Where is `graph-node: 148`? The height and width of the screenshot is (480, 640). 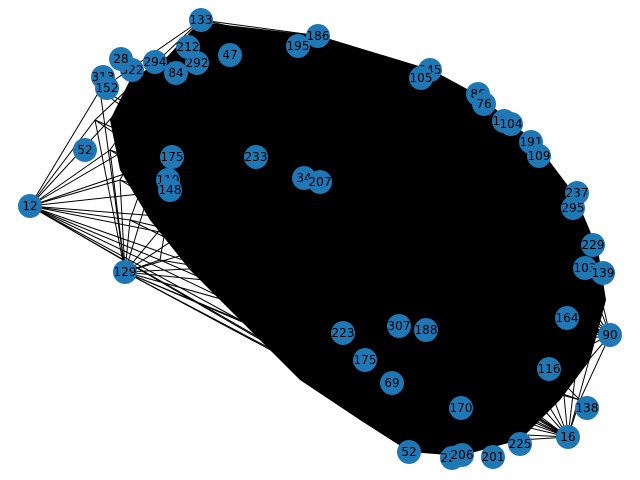
graph-node: 148 is located at coordinates (170, 190).